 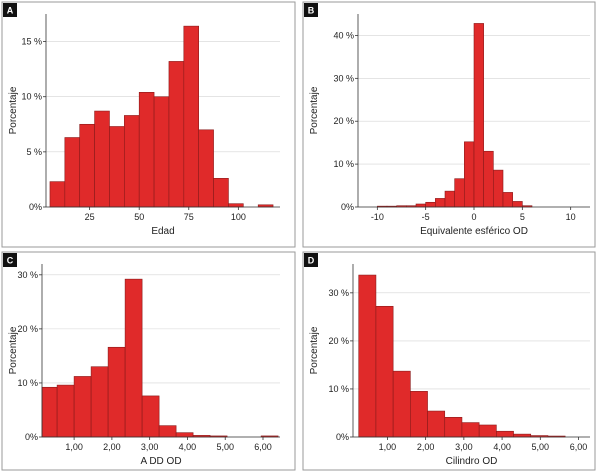 What do you see at coordinates (34, 152) in the screenshot?
I see `y-tick-label: 5 %` at bounding box center [34, 152].